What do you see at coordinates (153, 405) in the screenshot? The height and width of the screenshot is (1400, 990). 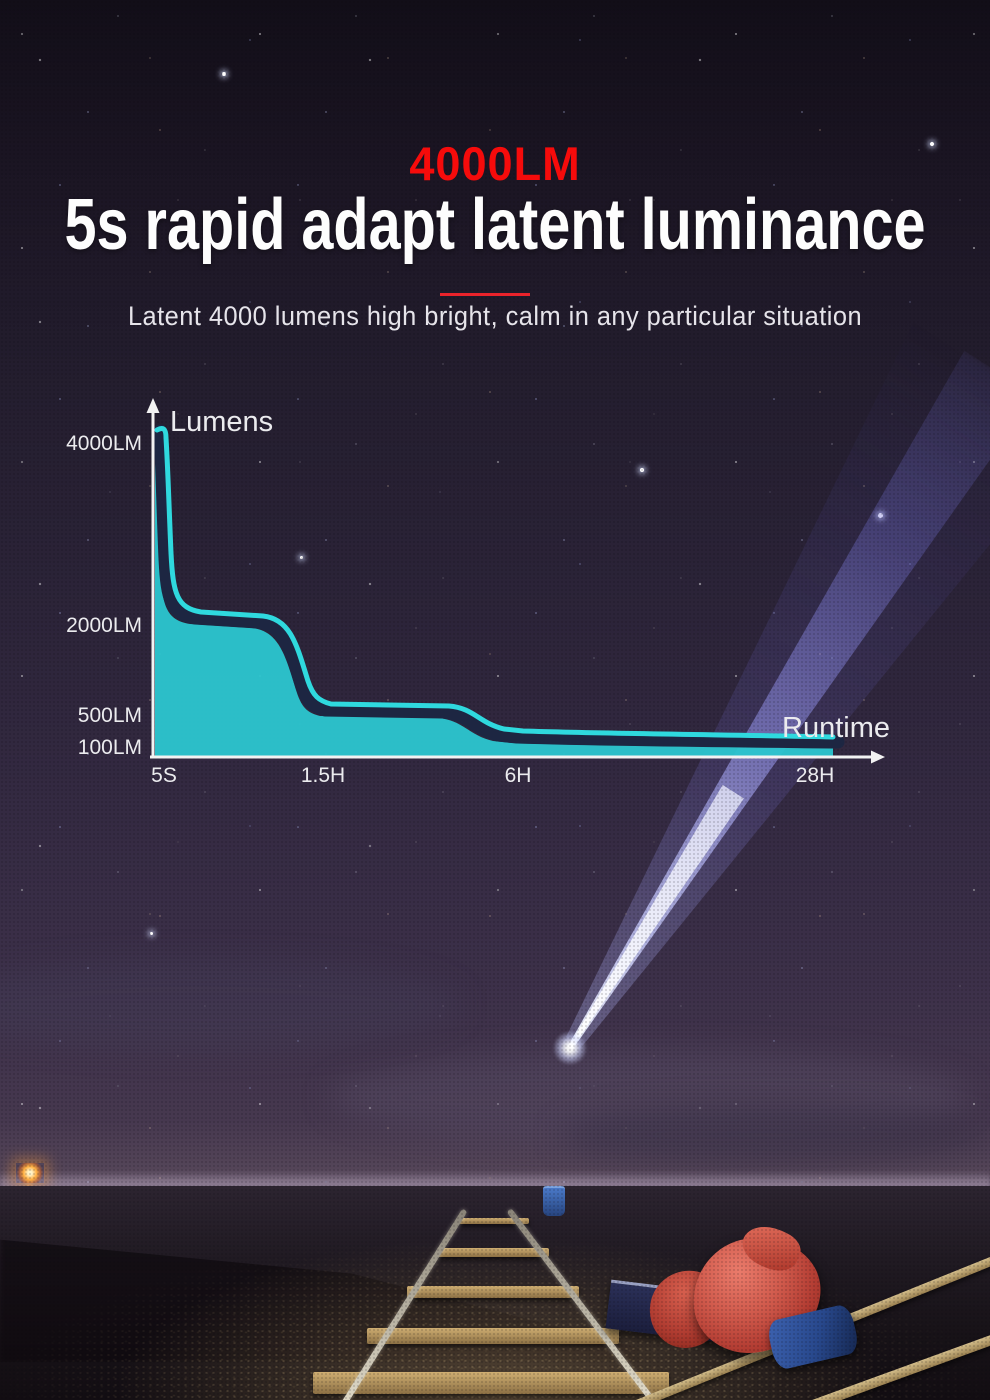 I see `y-axis-arrow` at bounding box center [153, 405].